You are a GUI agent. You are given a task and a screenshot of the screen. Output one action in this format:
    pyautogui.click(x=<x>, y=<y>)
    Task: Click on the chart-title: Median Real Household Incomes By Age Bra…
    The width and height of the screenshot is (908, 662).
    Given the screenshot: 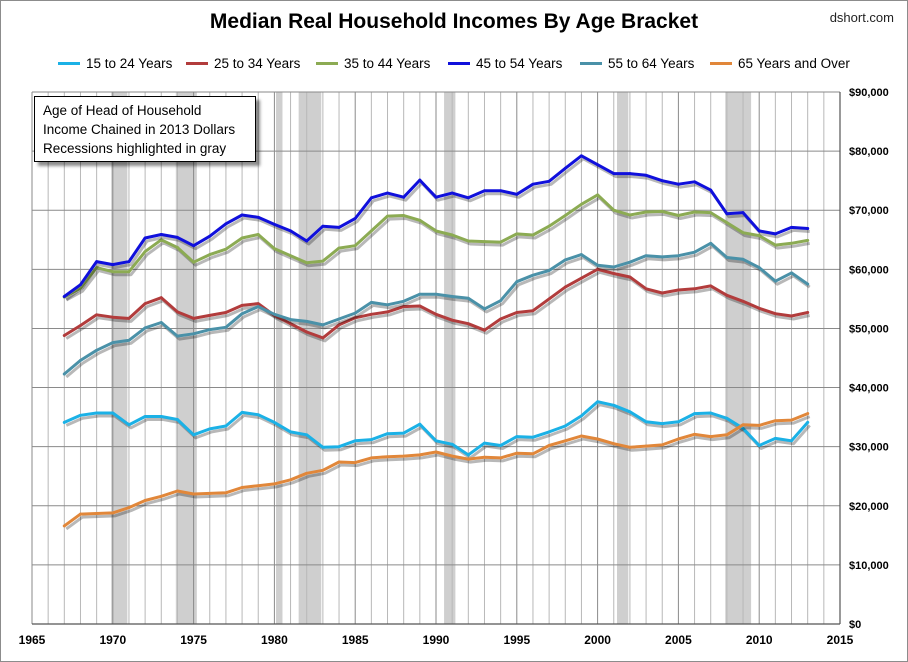 What is the action you would take?
    pyautogui.click(x=454, y=21)
    